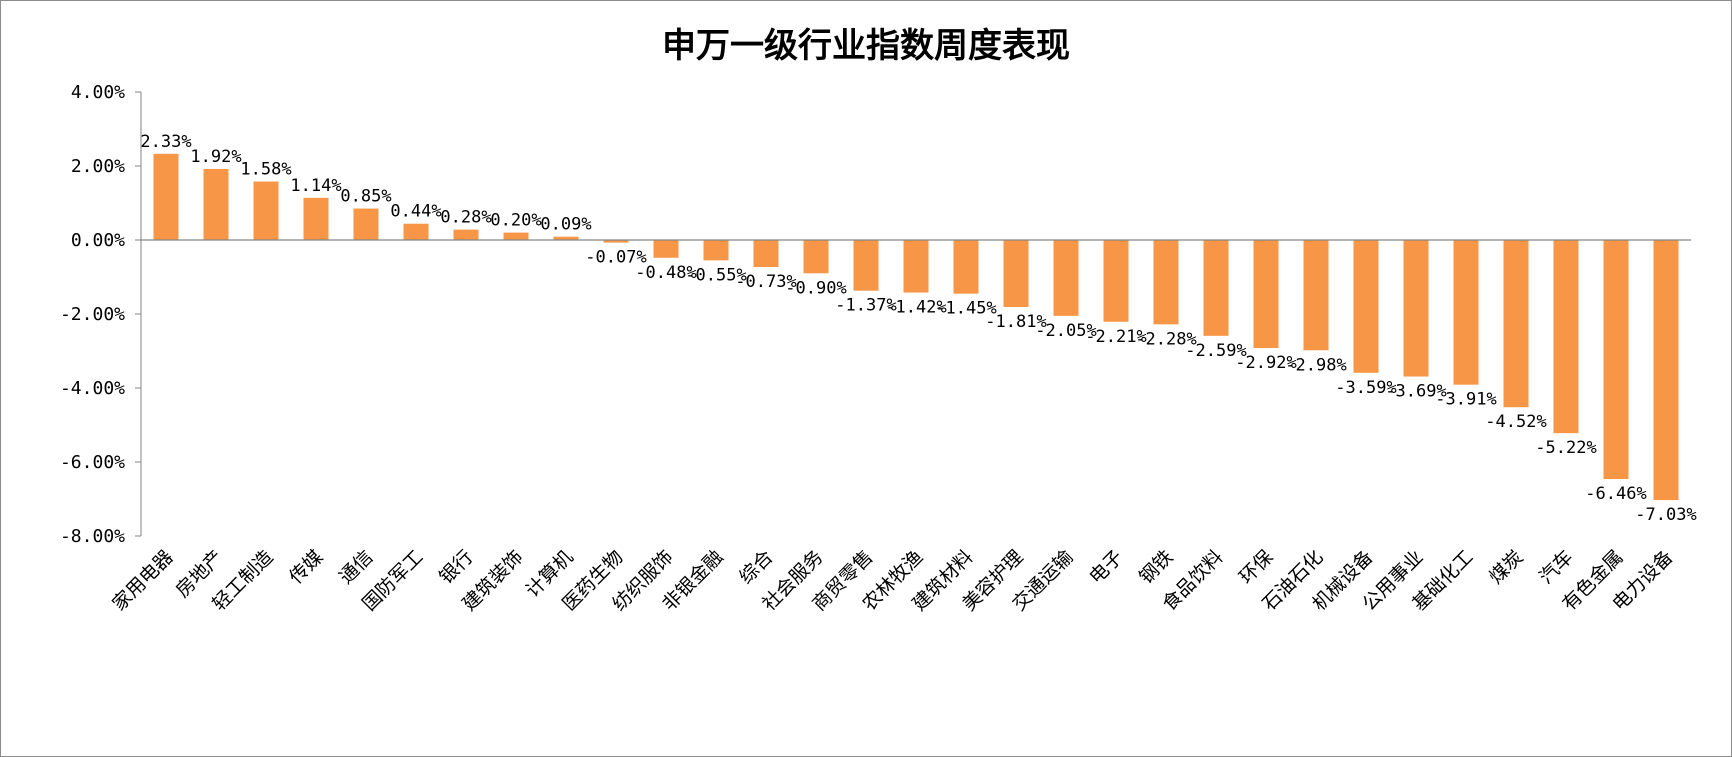  I want to click on data-label: -2.98%, so click(1315, 365).